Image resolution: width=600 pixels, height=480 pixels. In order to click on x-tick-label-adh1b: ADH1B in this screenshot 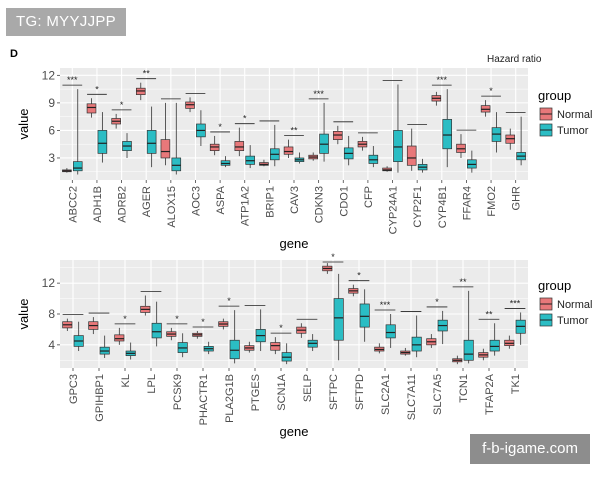, I will do `click(98, 204)`.